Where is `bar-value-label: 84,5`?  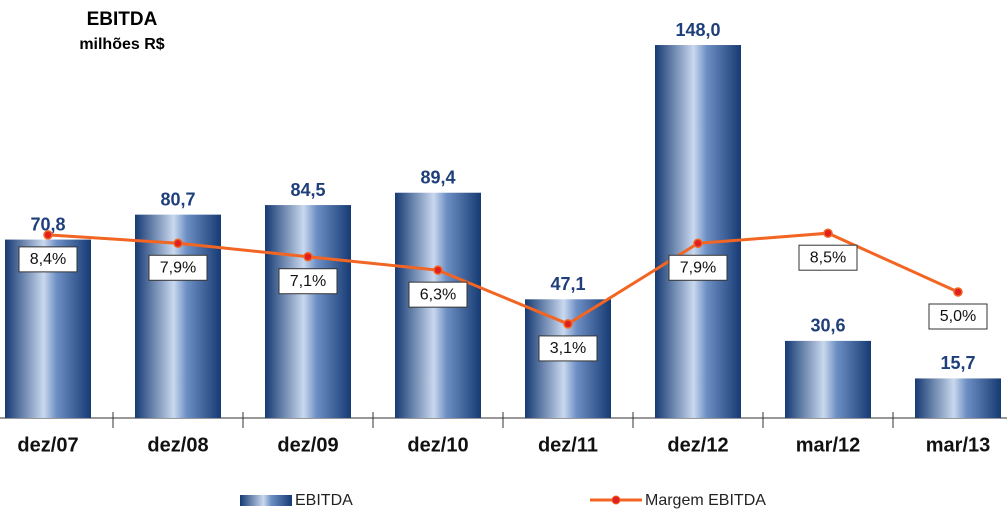
bar-value-label: 84,5 is located at coordinates (307, 190).